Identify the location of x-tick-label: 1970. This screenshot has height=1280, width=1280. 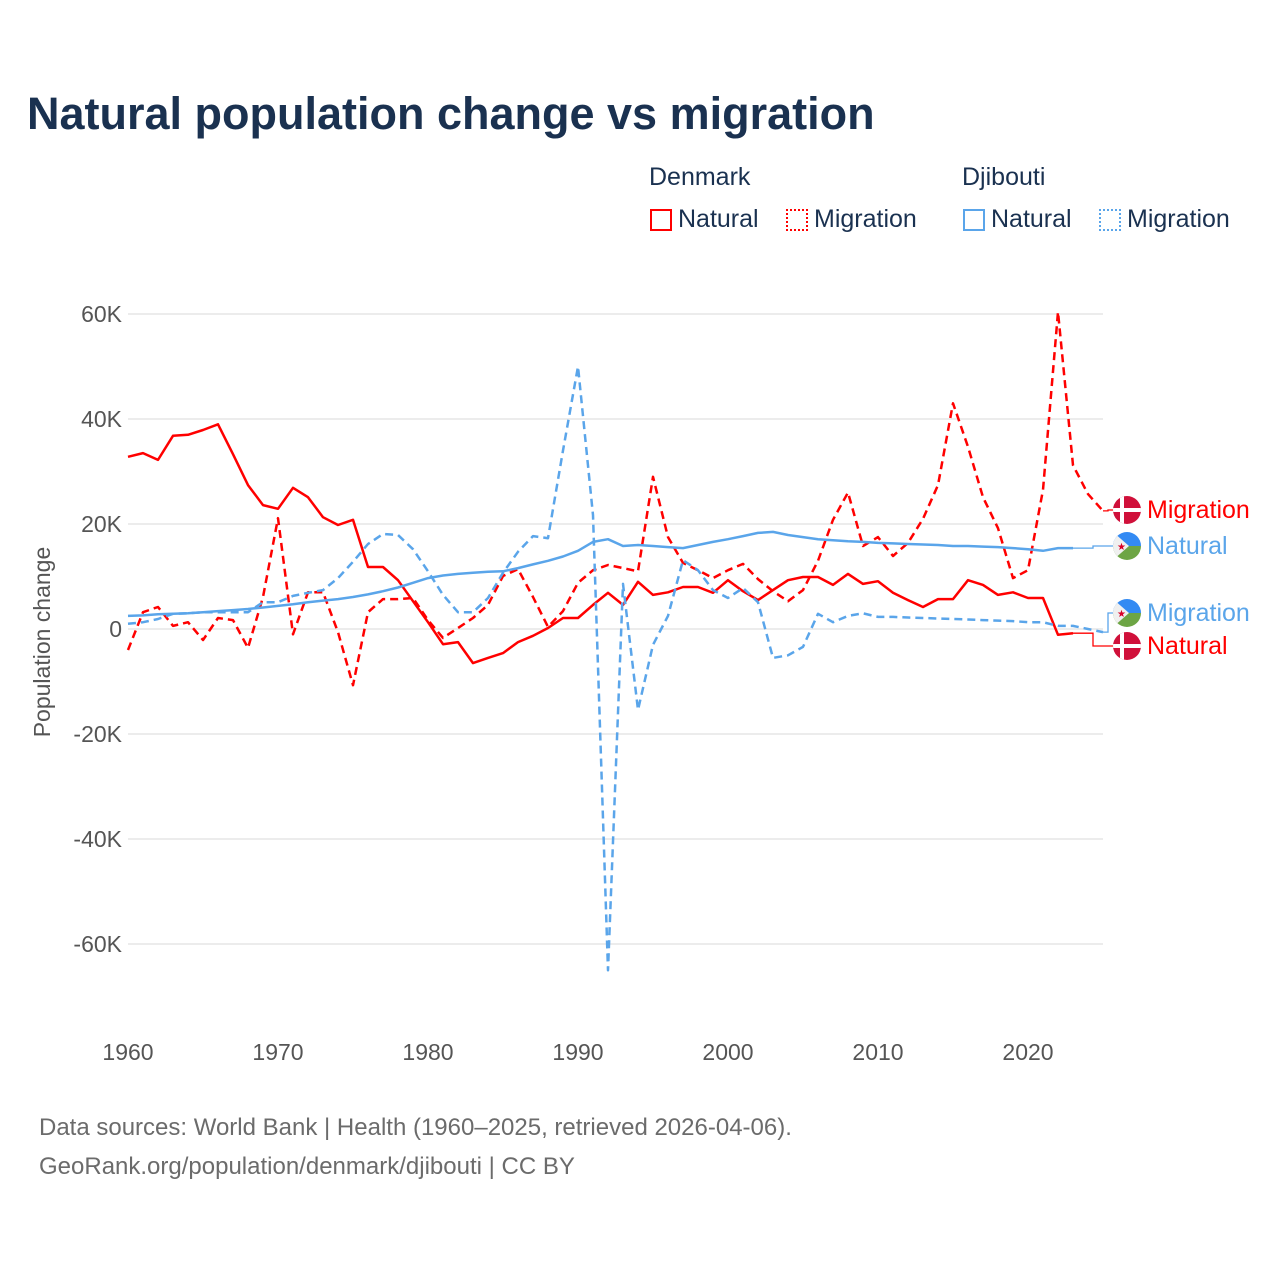
(277, 1052).